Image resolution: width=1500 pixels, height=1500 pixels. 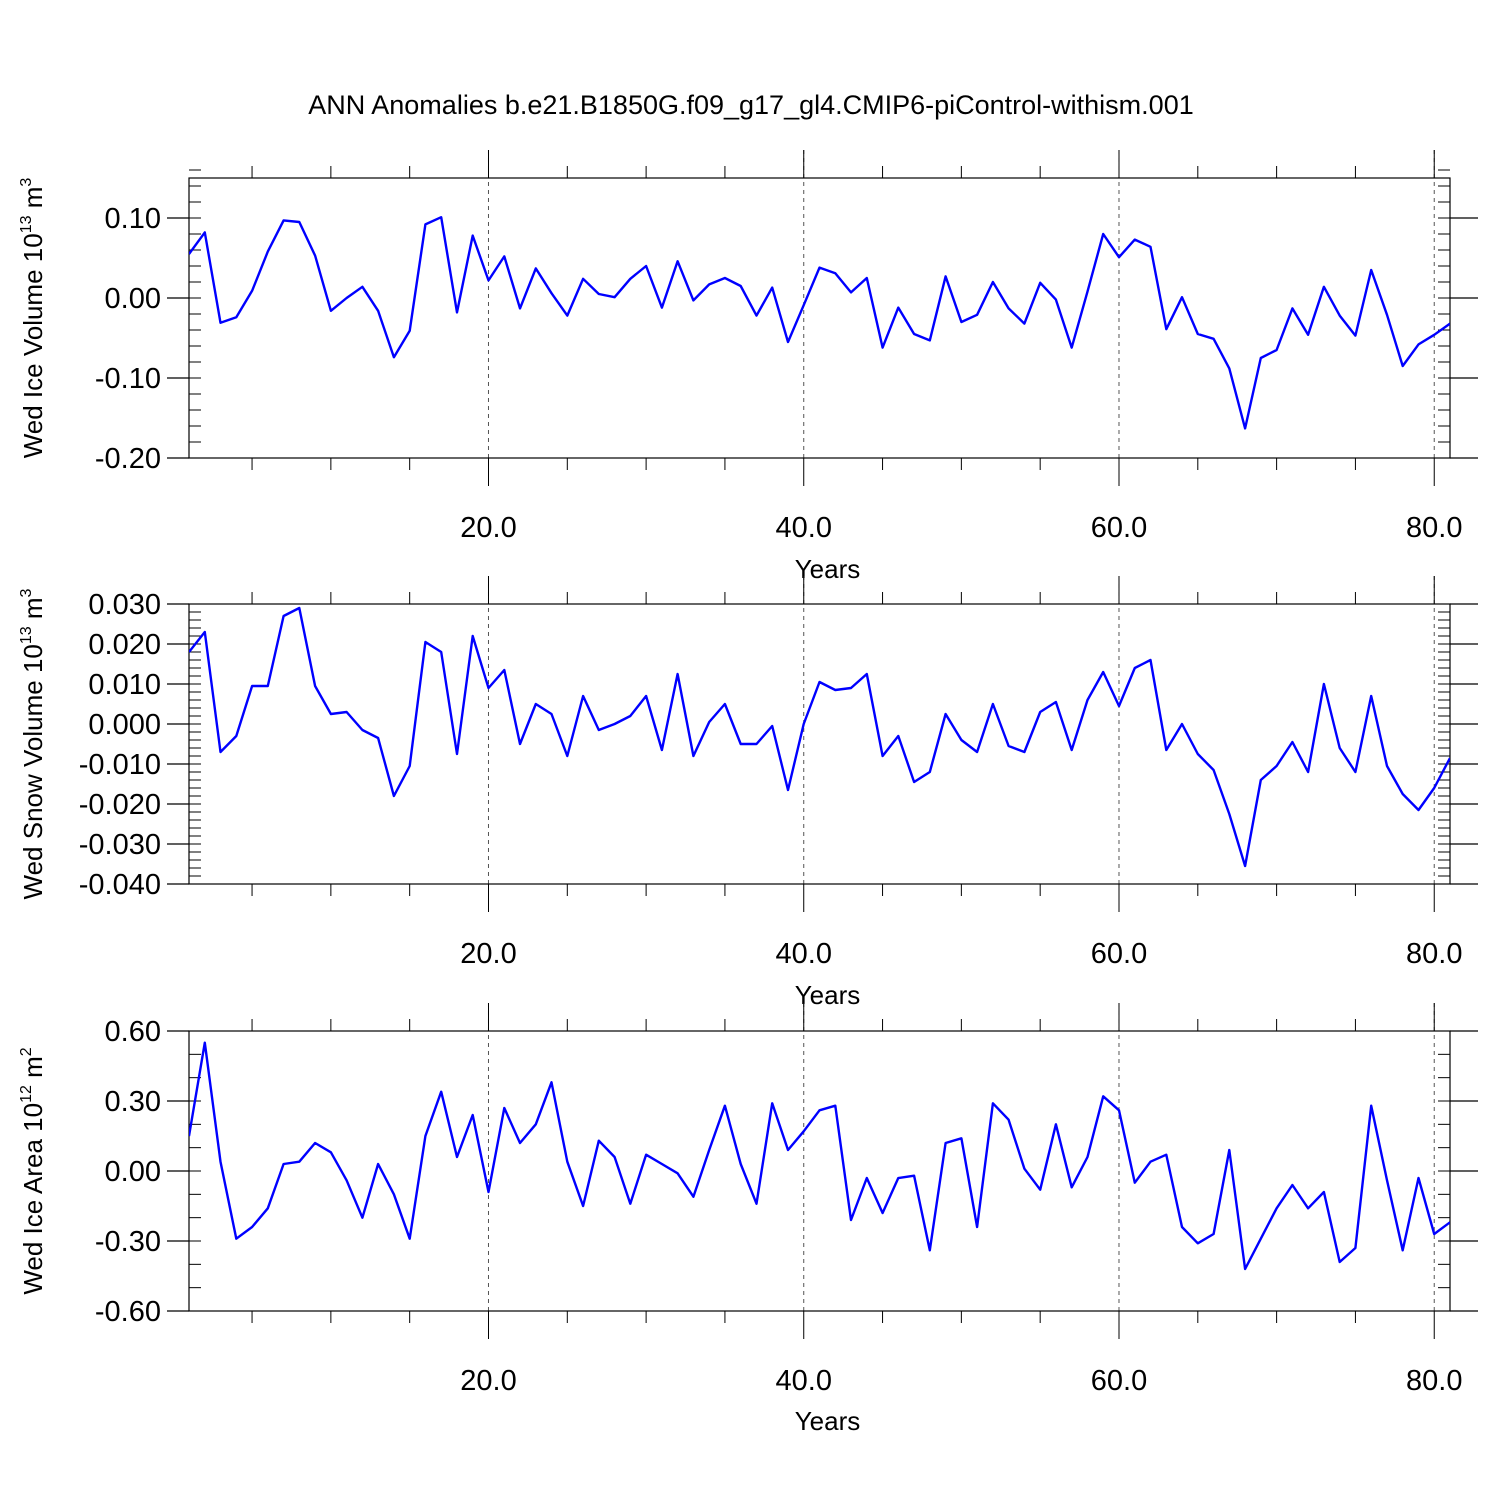 What do you see at coordinates (124, 725) in the screenshot?
I see `y-tick-label: 0.000` at bounding box center [124, 725].